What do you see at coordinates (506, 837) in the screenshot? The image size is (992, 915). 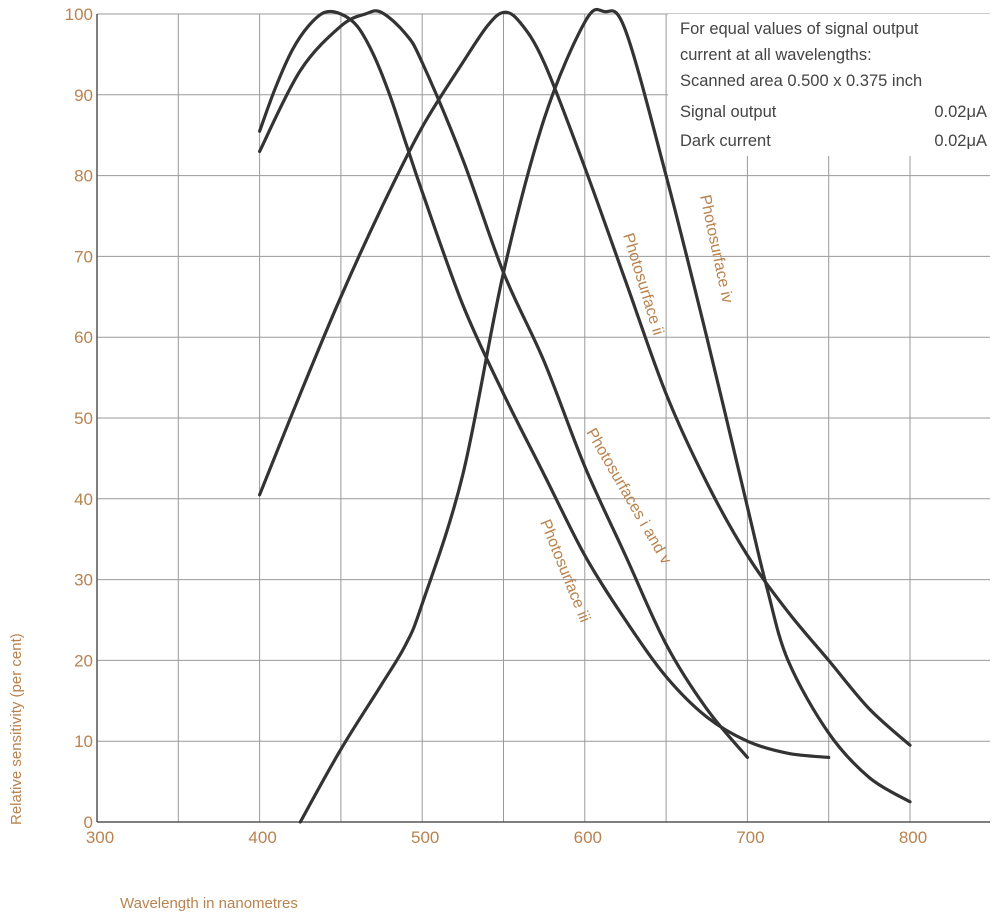 I see `x-axis-ticks: 300 400 500 600 700 800` at bounding box center [506, 837].